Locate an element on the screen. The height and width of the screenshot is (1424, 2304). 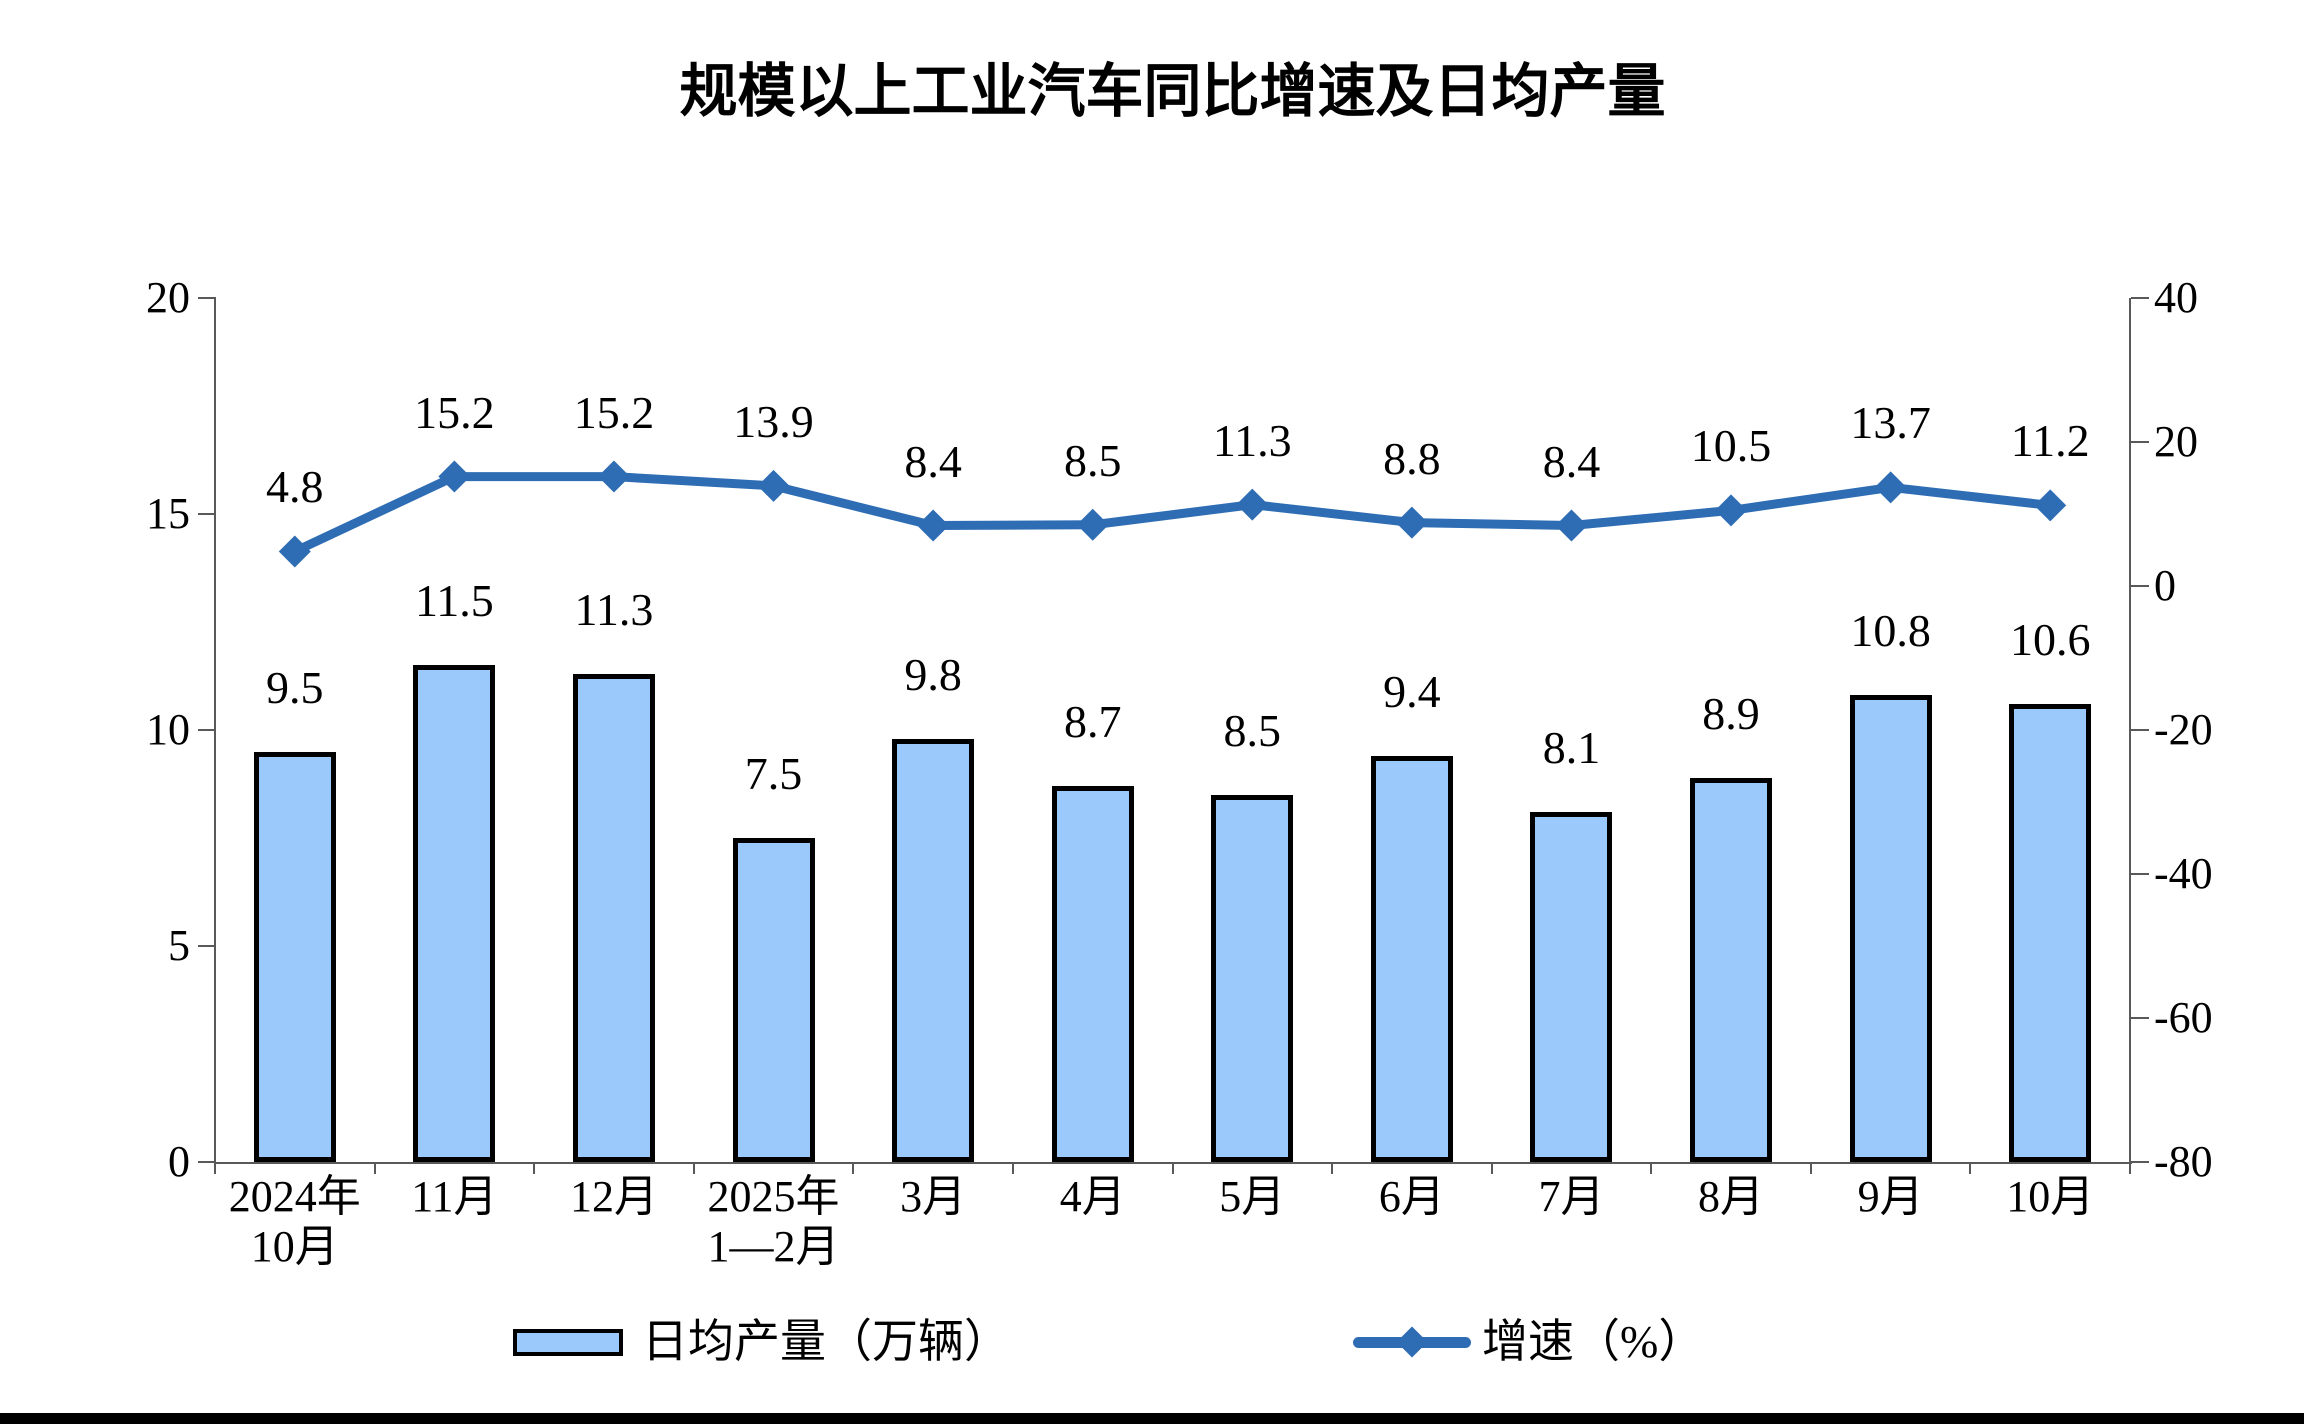
left-axis-tick-label: 0 is located at coordinates (179, 1161).